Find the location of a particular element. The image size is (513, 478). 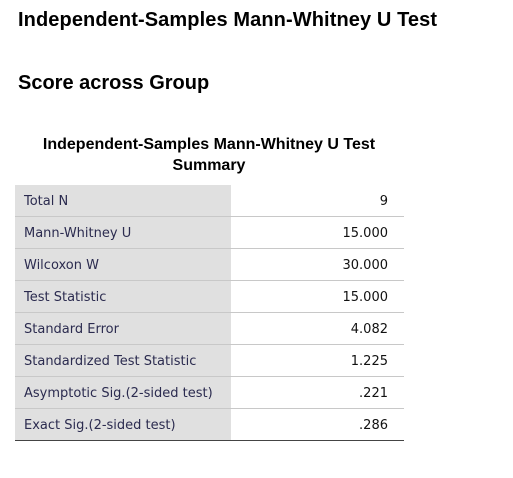

table-row: Total N 9 is located at coordinates (209, 201).